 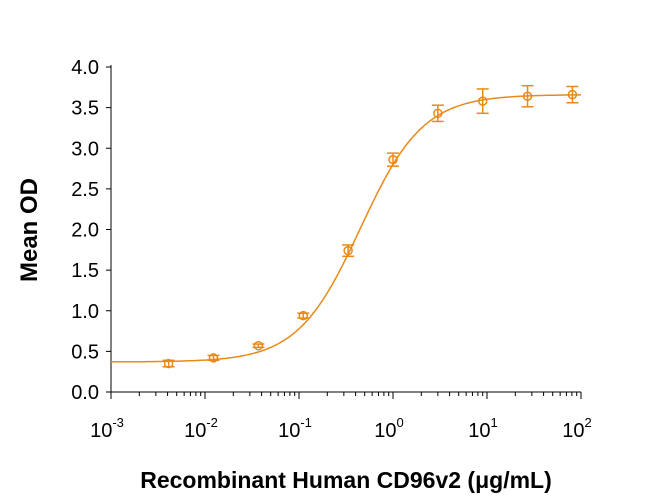 What do you see at coordinates (85, 393) in the screenshot?
I see `y-tick-label: 0.0` at bounding box center [85, 393].